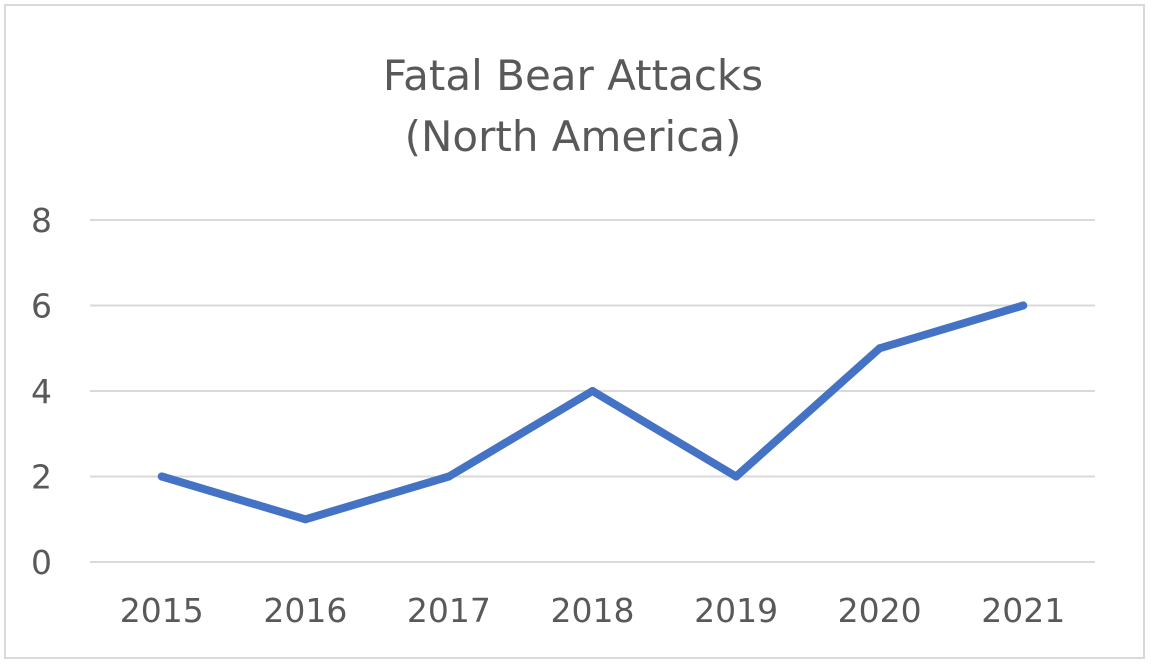  I want to click on y-tick-label: 6, so click(41, 306).